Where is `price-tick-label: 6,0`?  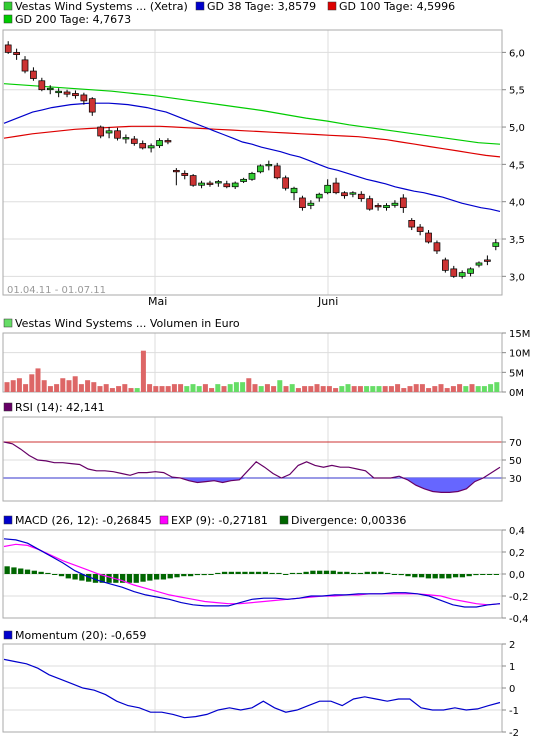 price-tick-label: 6,0 is located at coordinates (517, 53).